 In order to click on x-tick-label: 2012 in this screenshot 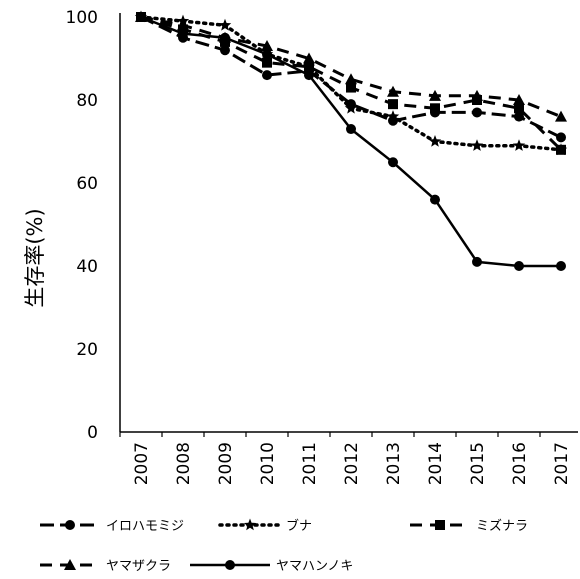, I will do `click(352, 463)`.